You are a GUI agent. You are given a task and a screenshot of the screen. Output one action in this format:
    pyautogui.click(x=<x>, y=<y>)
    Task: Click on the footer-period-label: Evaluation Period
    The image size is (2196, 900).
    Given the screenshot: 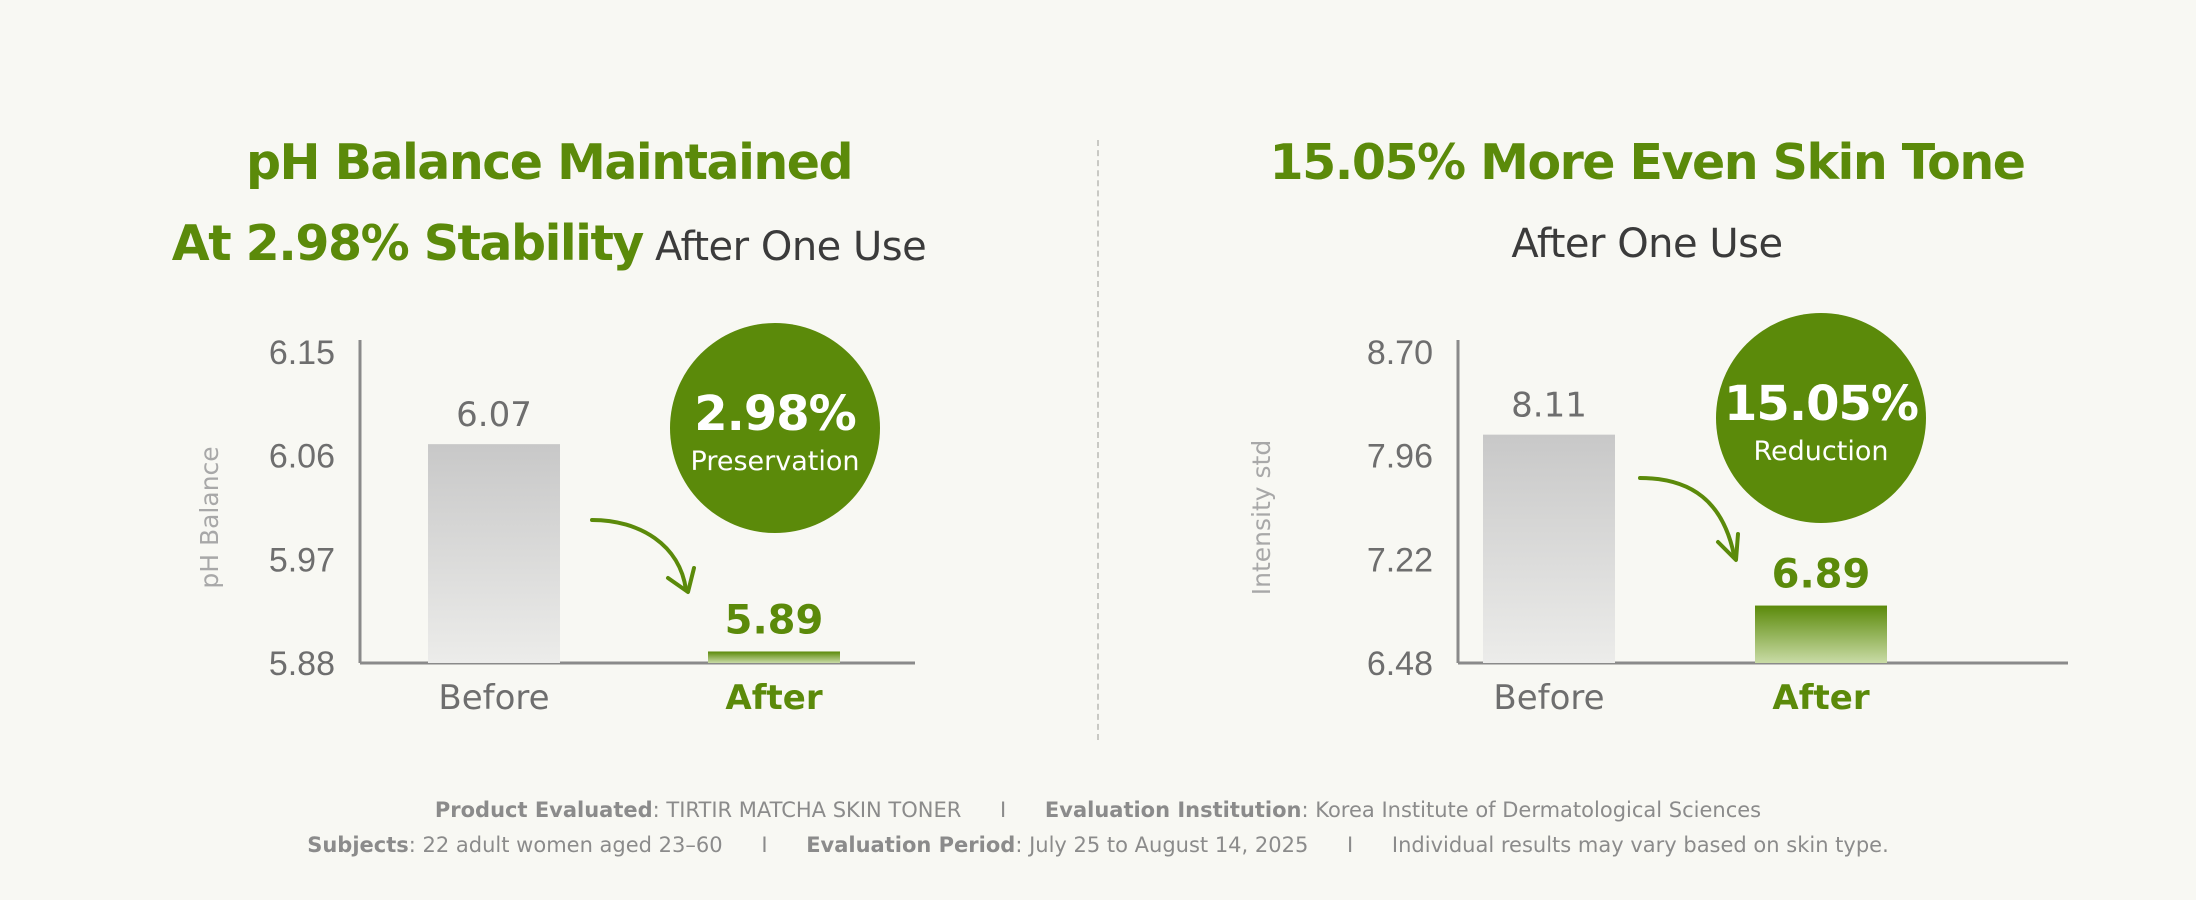 What is the action you would take?
    pyautogui.click(x=911, y=845)
    